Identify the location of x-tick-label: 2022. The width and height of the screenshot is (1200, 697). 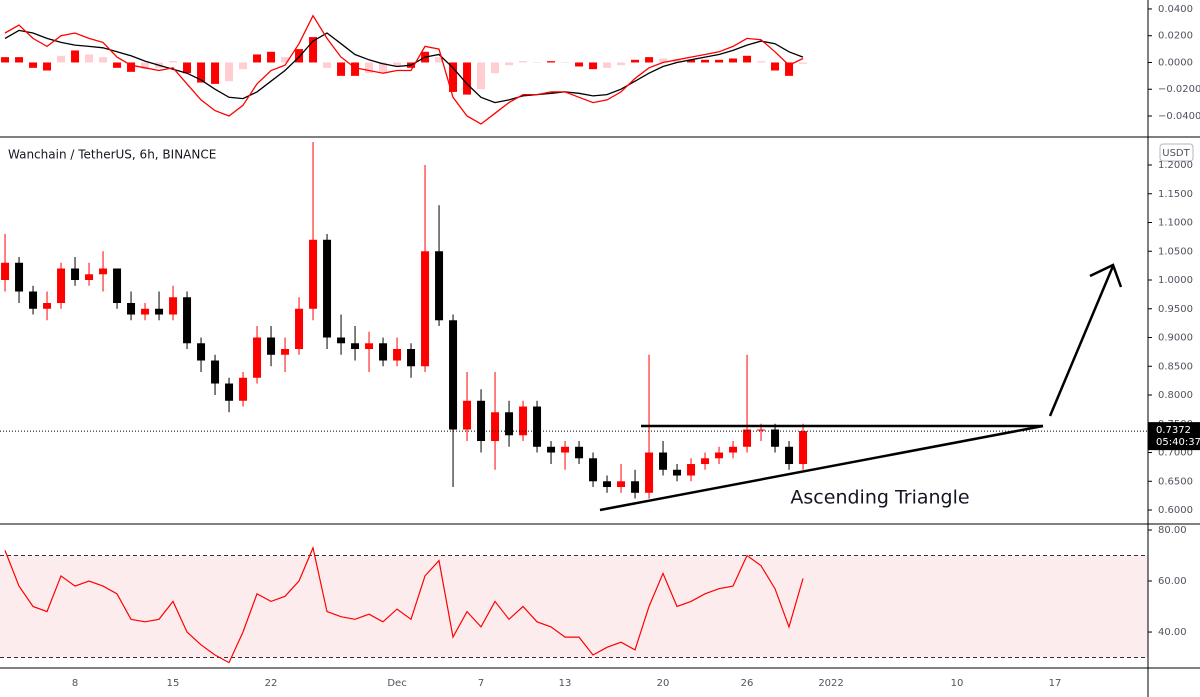
(830, 683).